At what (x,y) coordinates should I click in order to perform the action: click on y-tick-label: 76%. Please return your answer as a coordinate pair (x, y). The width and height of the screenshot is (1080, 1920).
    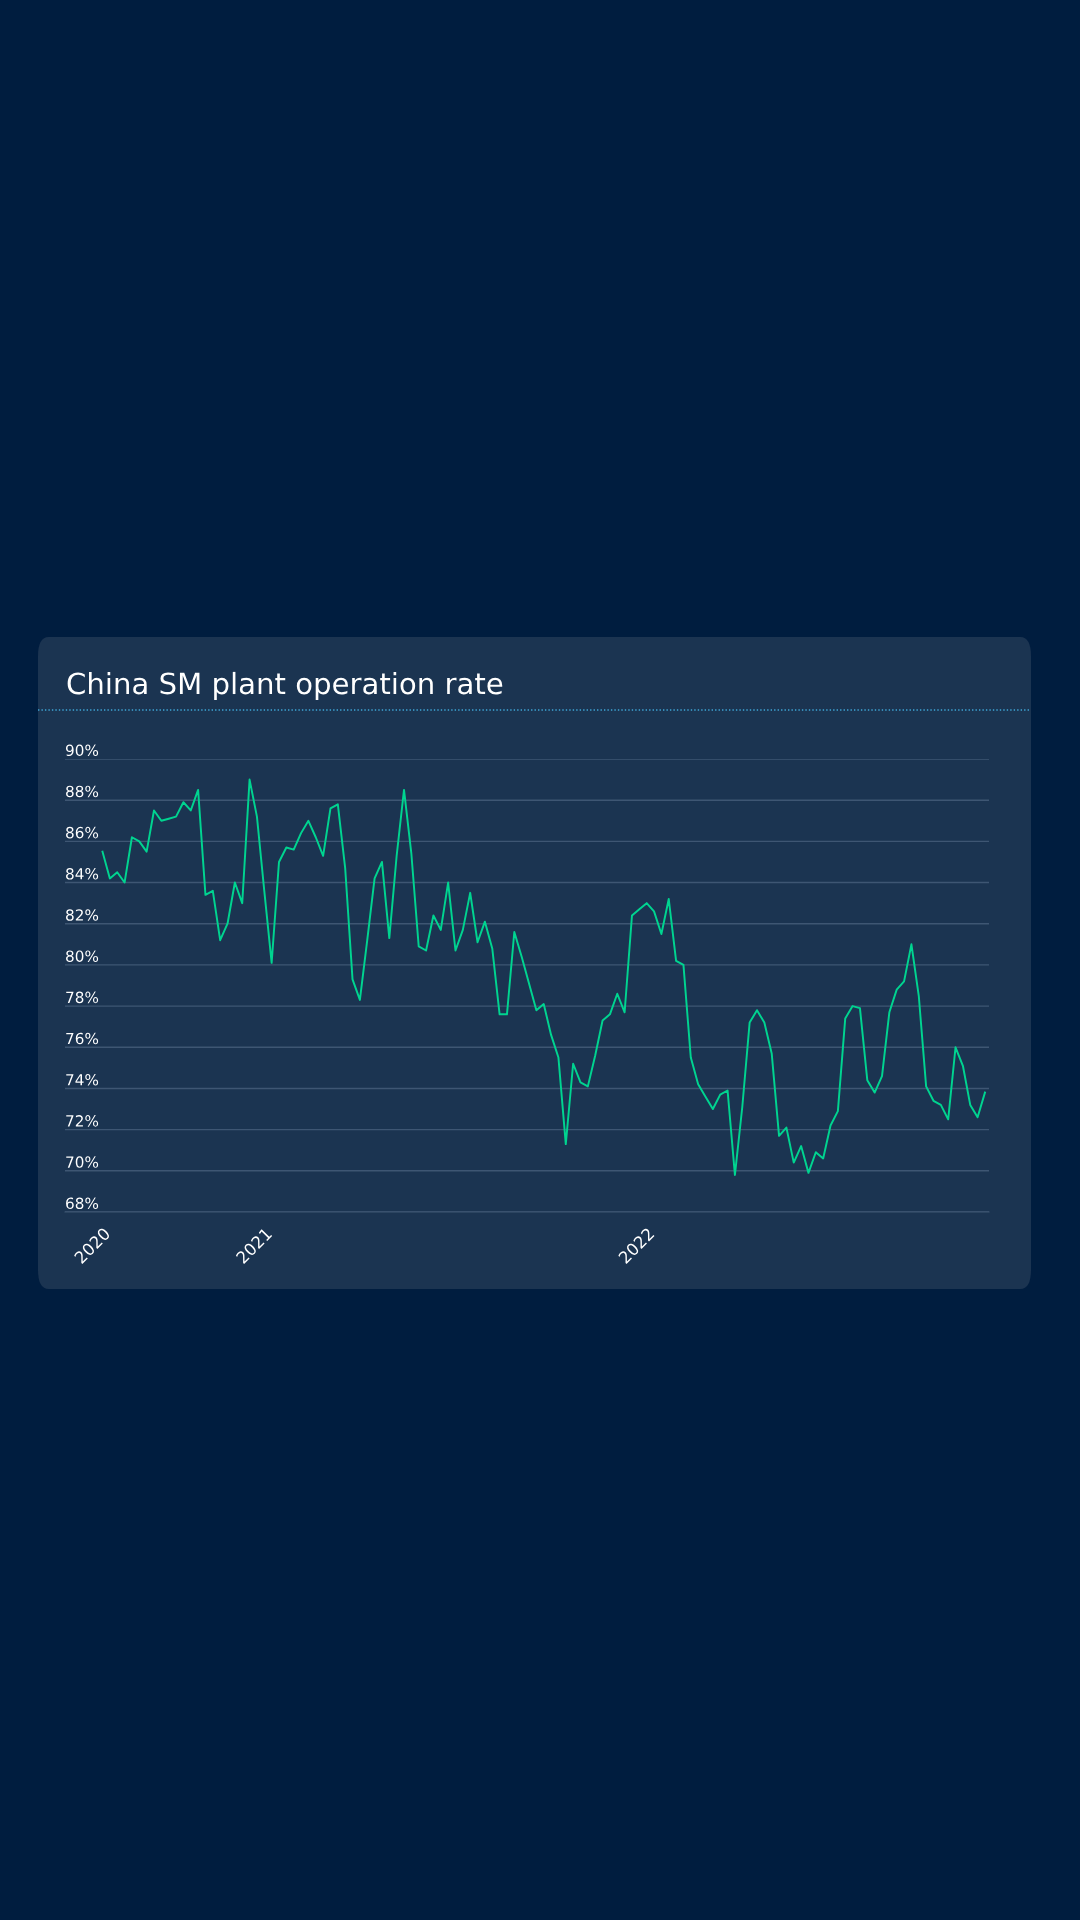
    Looking at the image, I should click on (82, 1038).